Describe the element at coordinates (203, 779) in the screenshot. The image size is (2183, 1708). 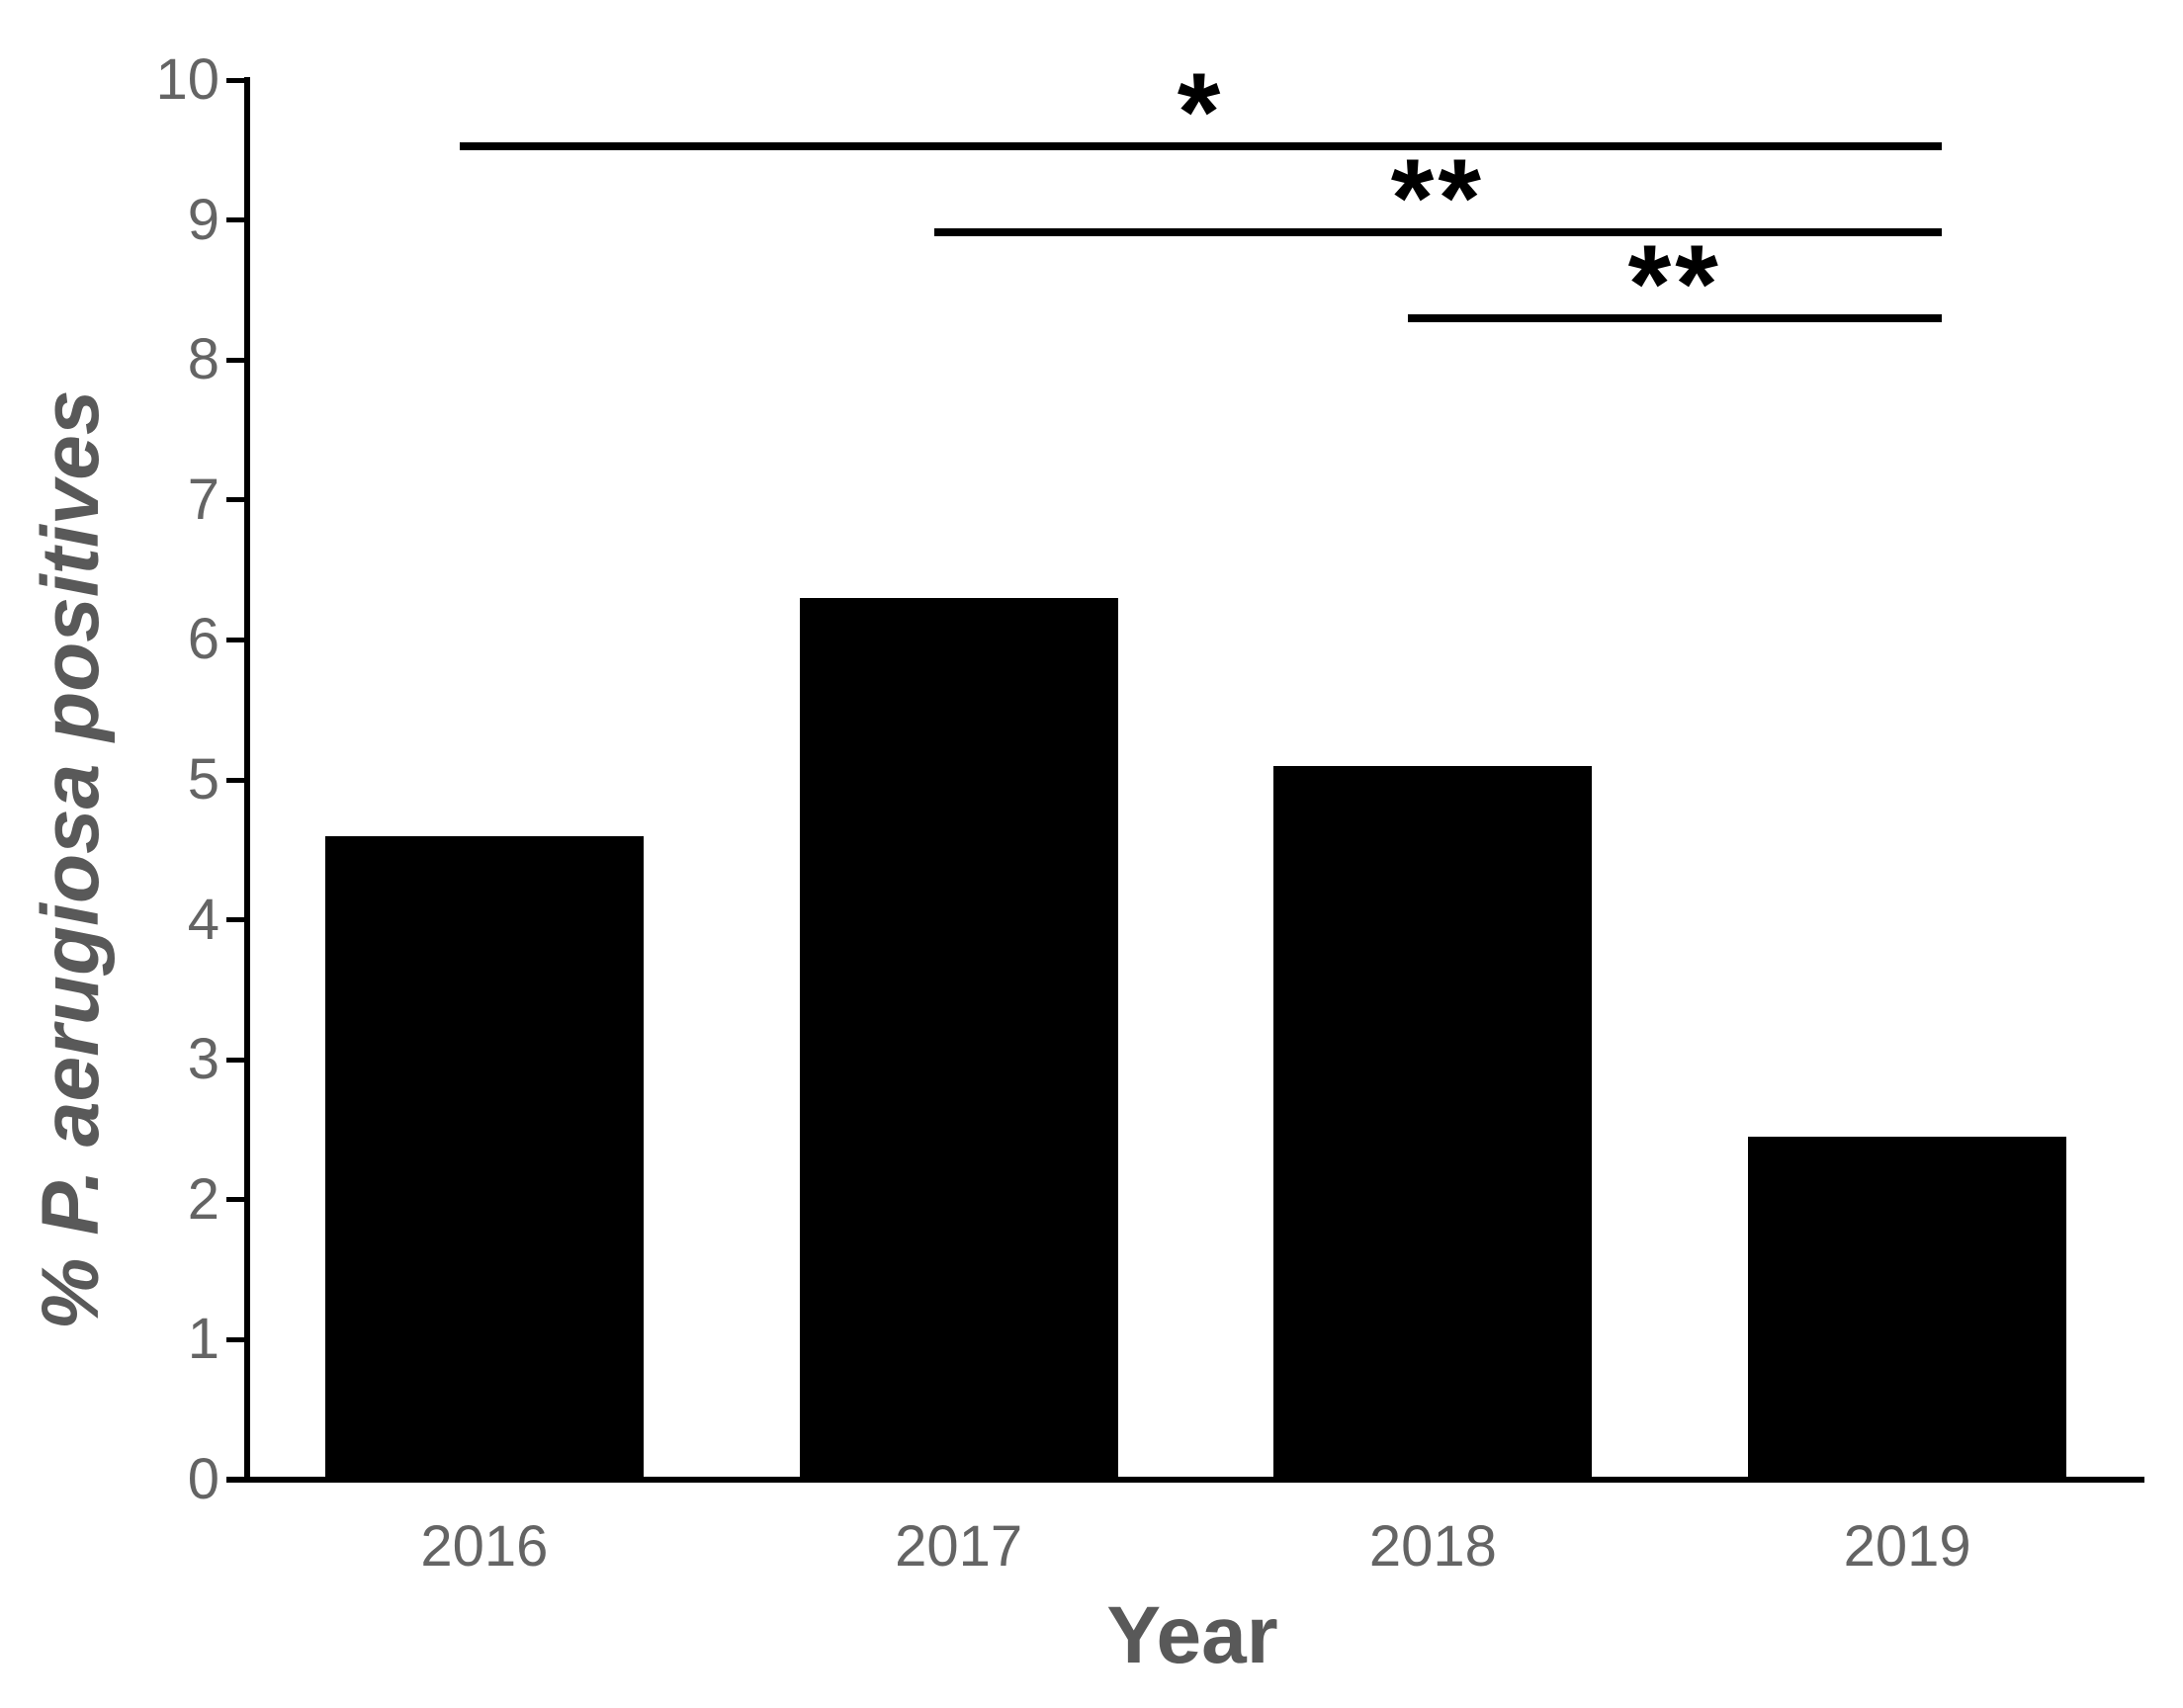
I see `y-tick-label: 5` at that location.